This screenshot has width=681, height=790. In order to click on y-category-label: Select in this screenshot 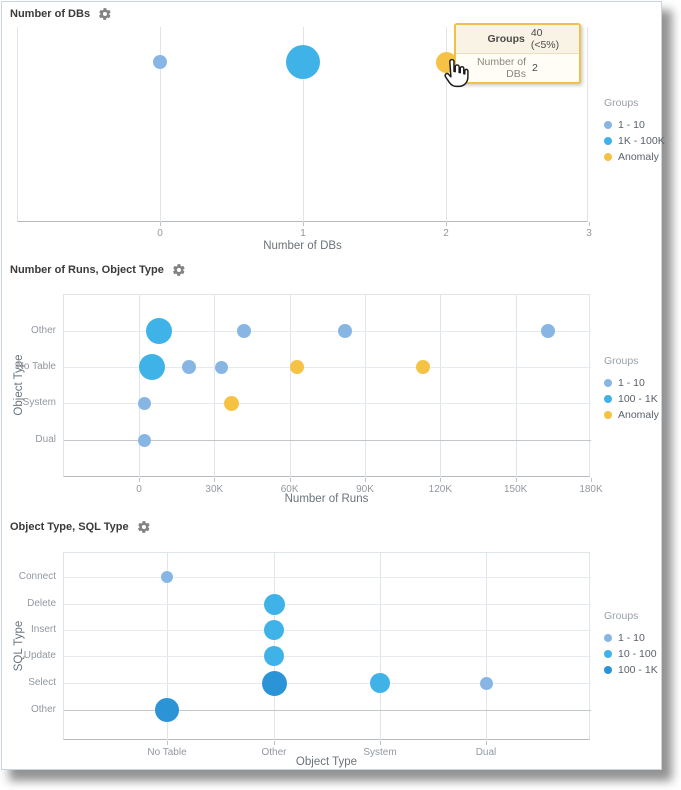, I will do `click(42, 682)`.